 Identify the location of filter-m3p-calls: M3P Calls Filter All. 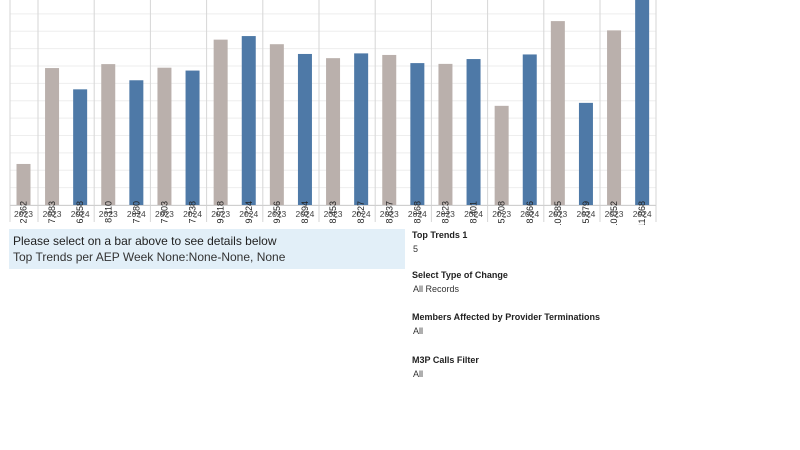
(445, 367).